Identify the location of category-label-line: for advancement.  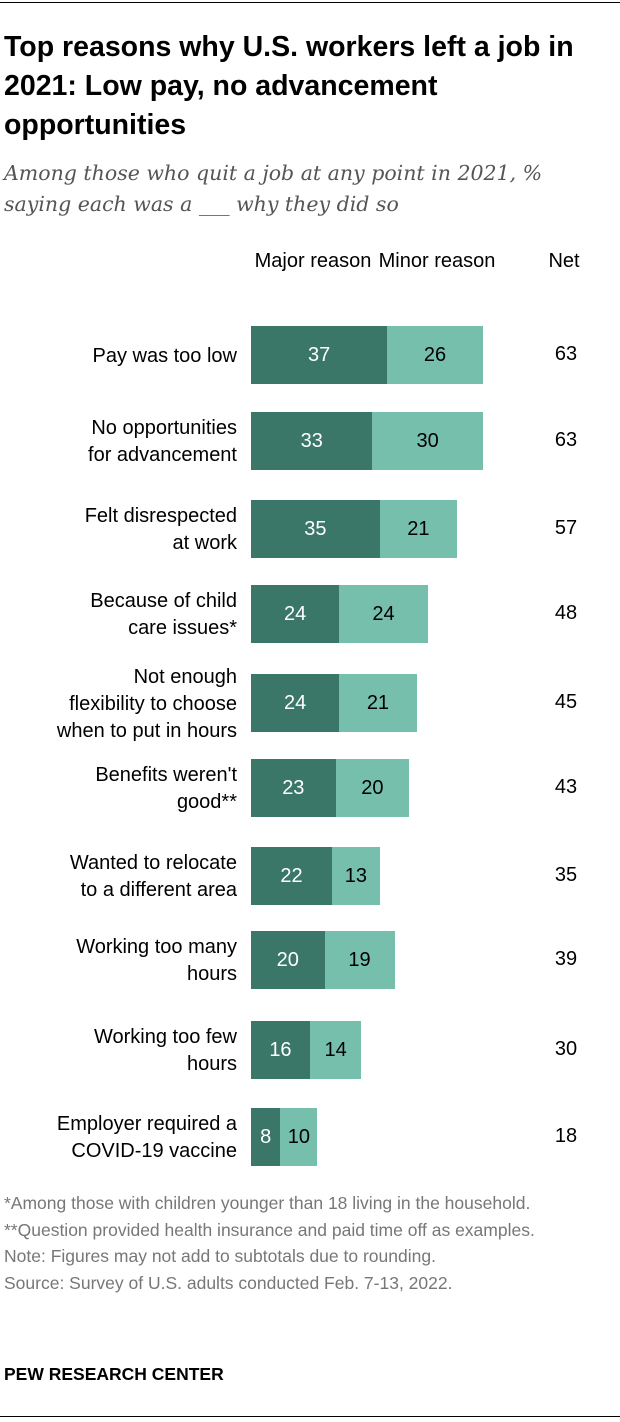
(162, 455).